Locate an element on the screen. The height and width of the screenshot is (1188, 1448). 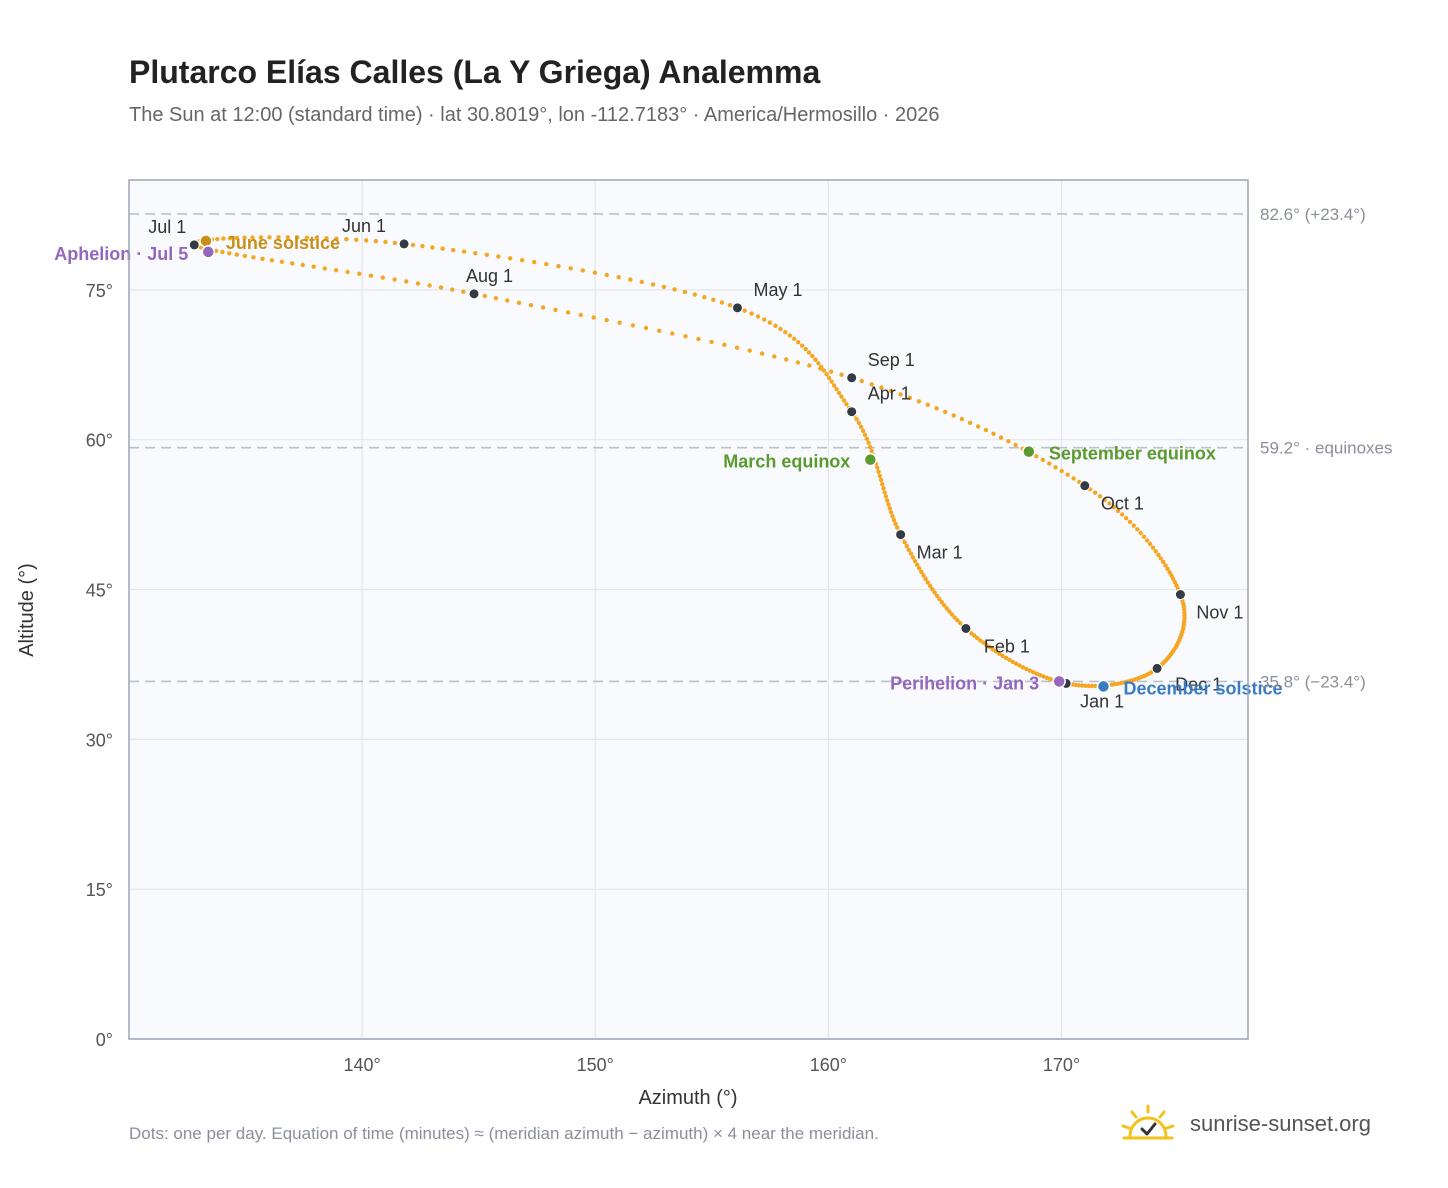
month-label: Nov 1 is located at coordinates (1219, 613).